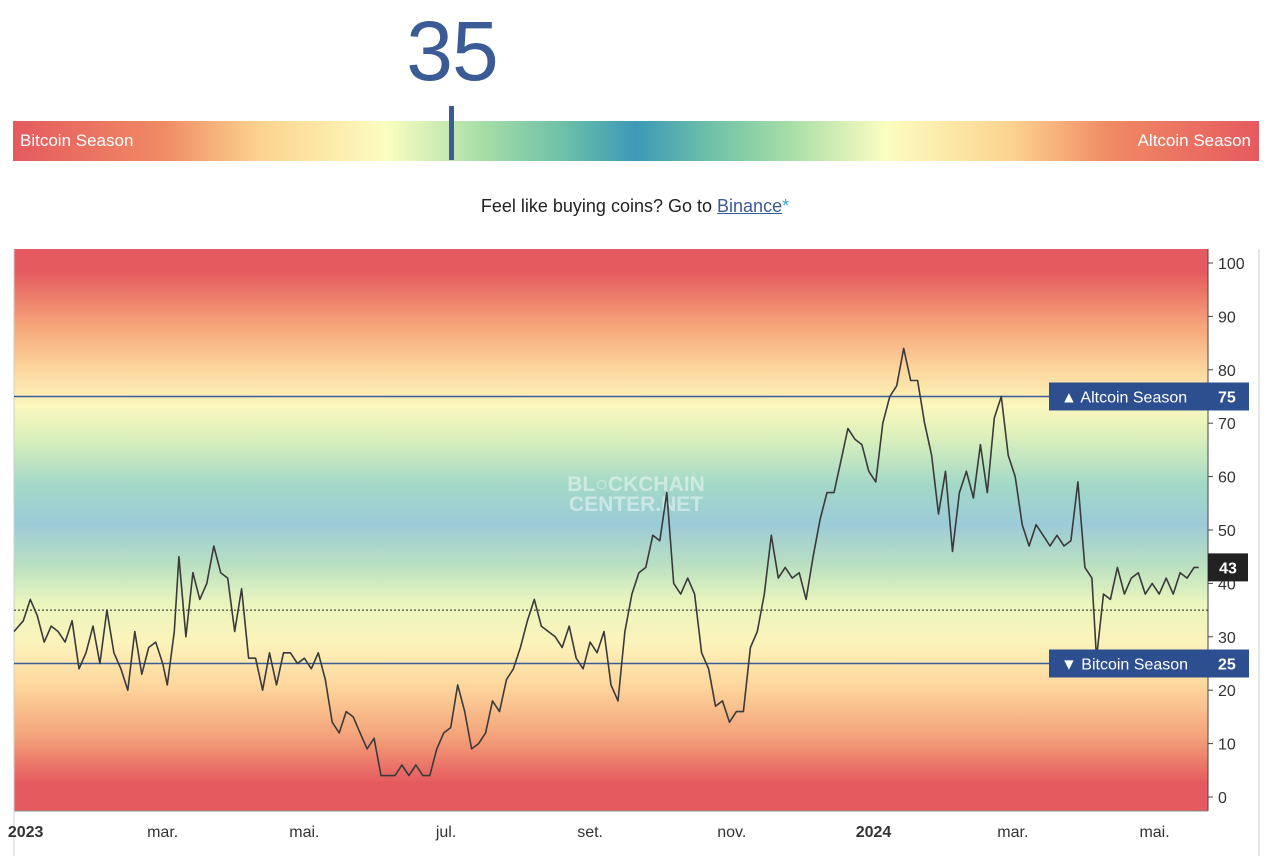  What do you see at coordinates (636, 141) in the screenshot?
I see `season-gradient-bar: Bitcoin Season Altcoin Season` at bounding box center [636, 141].